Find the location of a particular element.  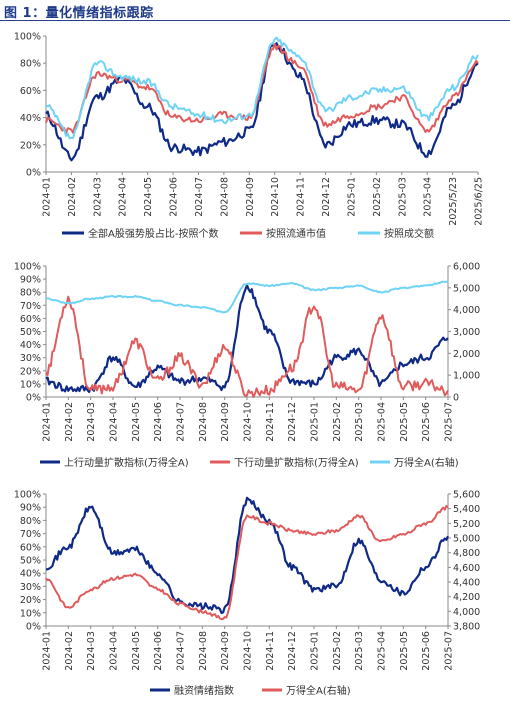

y2-tick-label: 1,000 is located at coordinates (466, 376).